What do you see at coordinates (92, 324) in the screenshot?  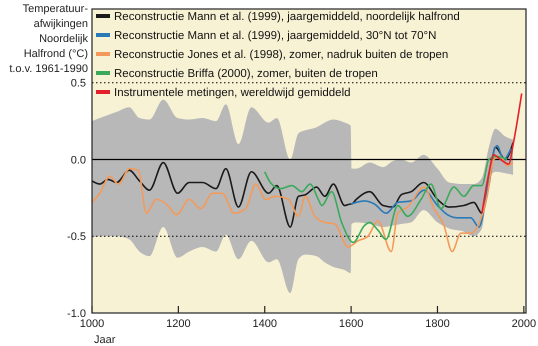 I see `x-tick-label: 1000` at bounding box center [92, 324].